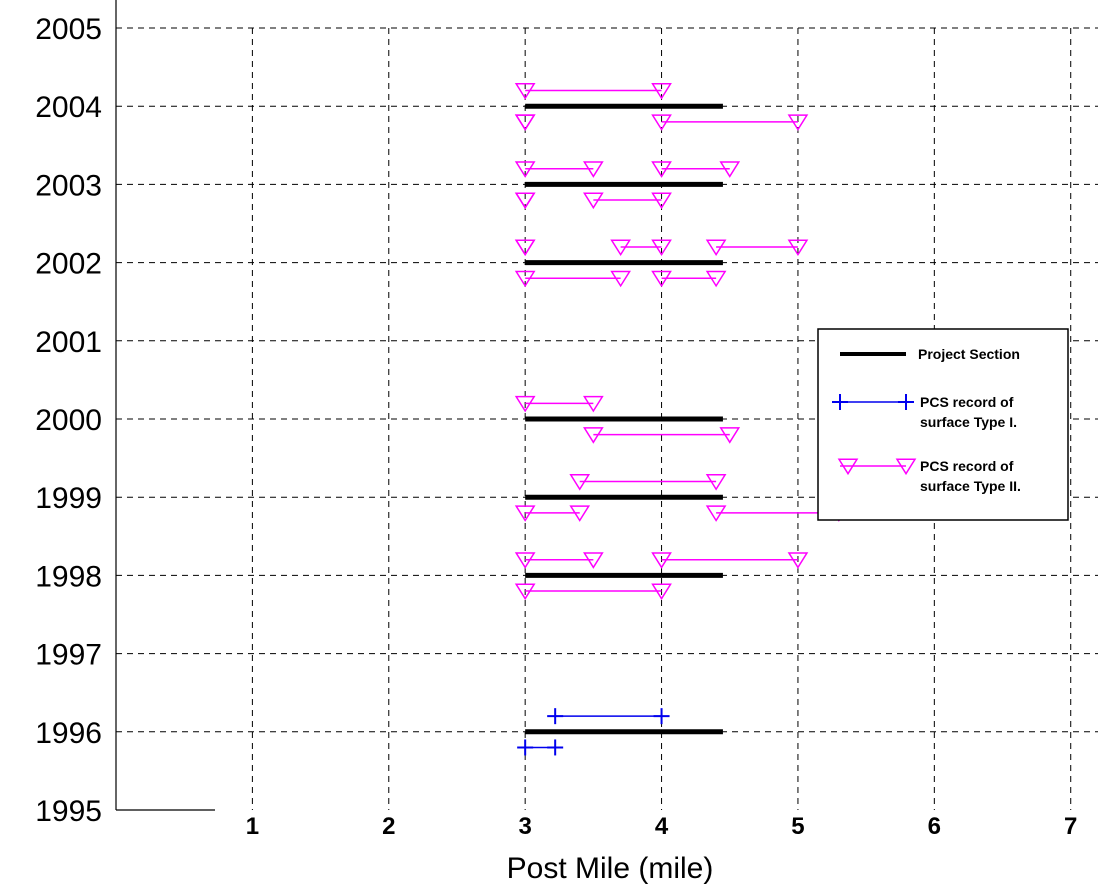  Describe the element at coordinates (610, 868) in the screenshot. I see `x-axis-label: Post Mile (mile)` at that location.